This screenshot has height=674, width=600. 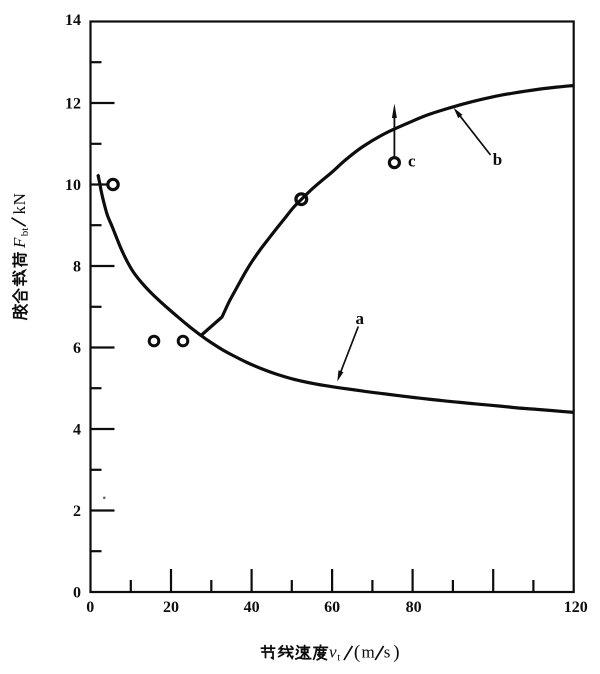 I want to click on svg-text: 4, so click(x=77, y=430).